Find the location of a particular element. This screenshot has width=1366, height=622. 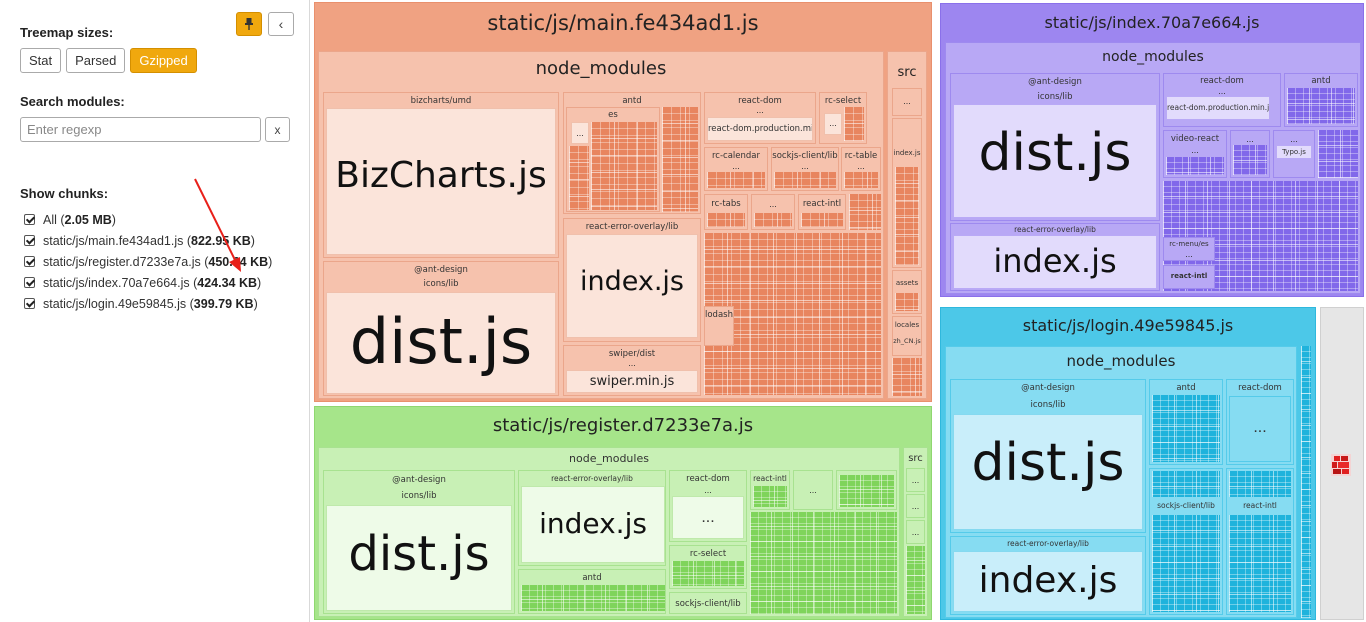

tile-label: locales is located at coordinates (907, 325).